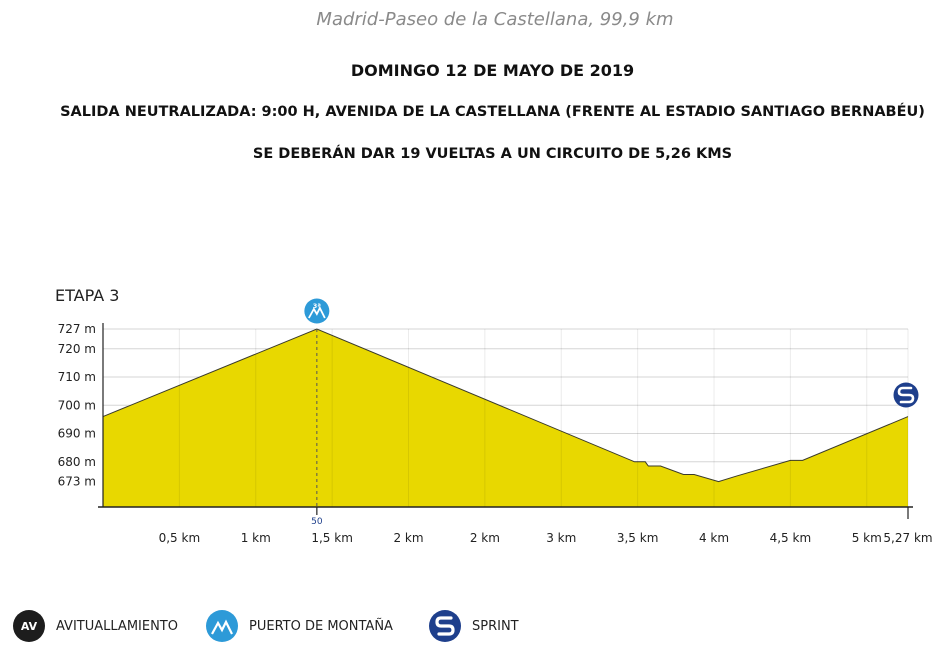  I want to click on legend-label-mountain: PUERTO DE MONTAÑA, so click(321, 626).